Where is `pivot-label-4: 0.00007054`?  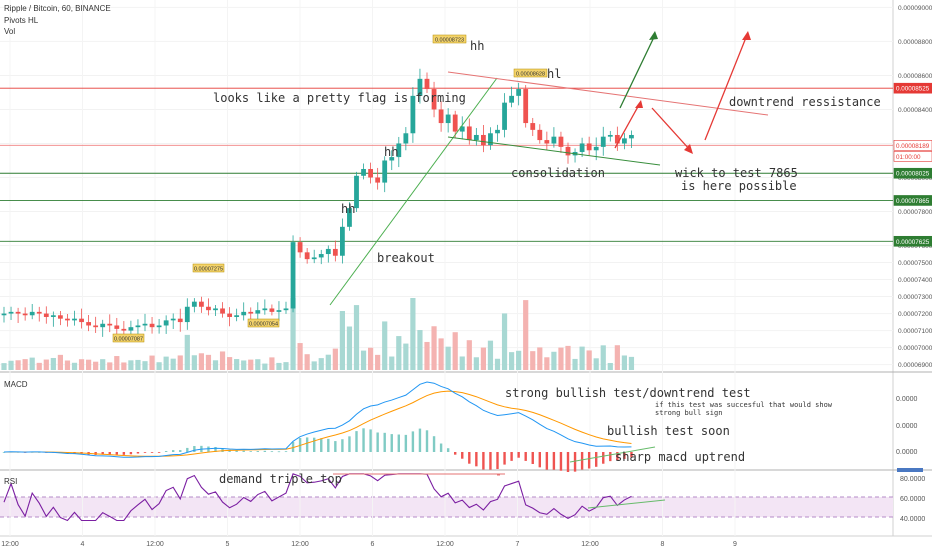
pivot-label-4: 0.00007054 is located at coordinates (263, 325).